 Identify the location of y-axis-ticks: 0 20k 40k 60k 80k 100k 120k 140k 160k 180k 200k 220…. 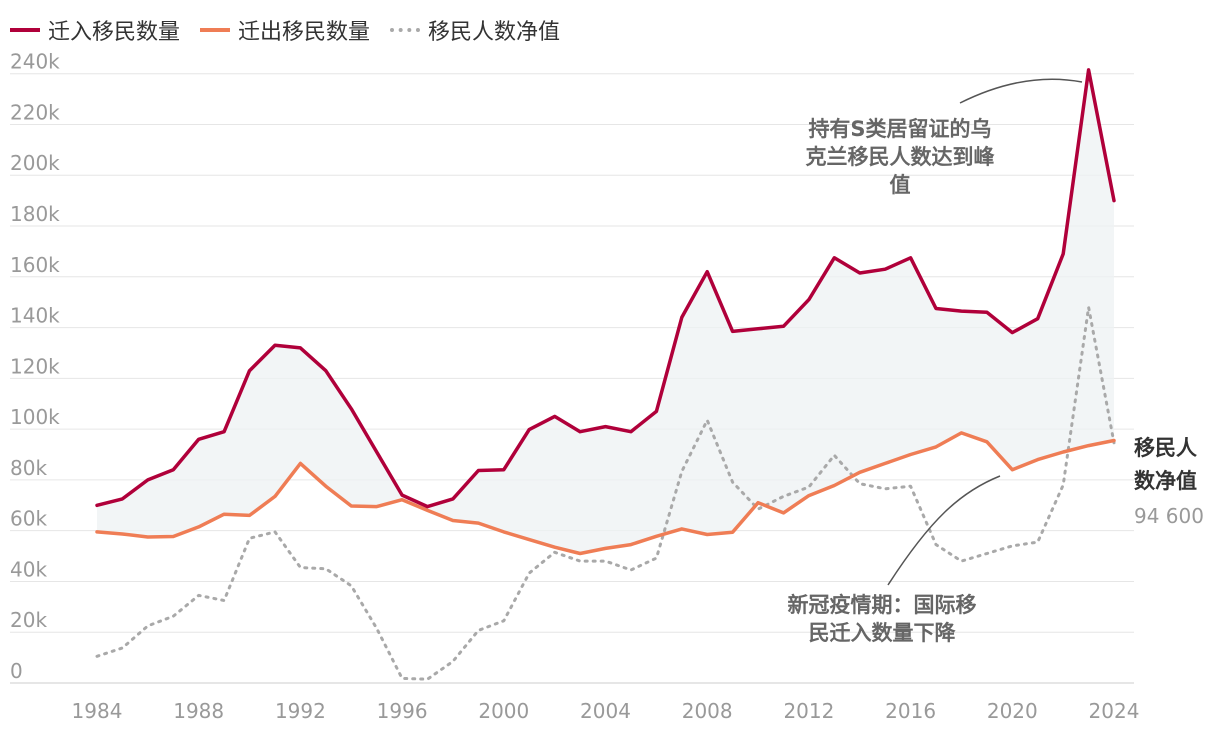
(35, 366).